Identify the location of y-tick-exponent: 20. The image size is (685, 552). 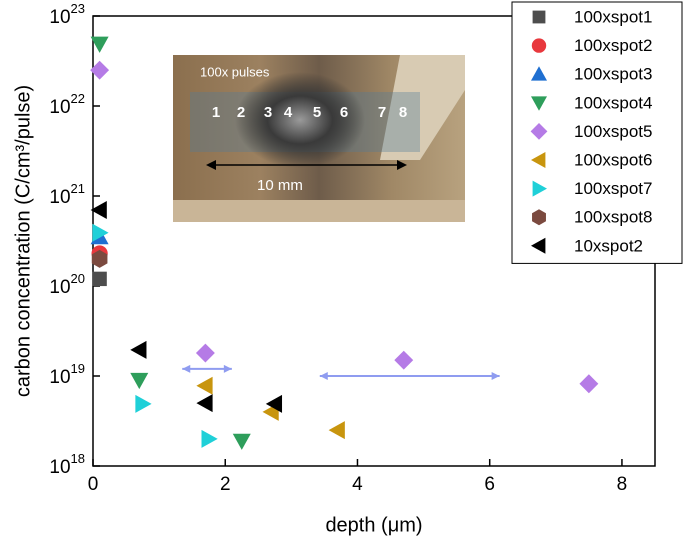
(78, 278).